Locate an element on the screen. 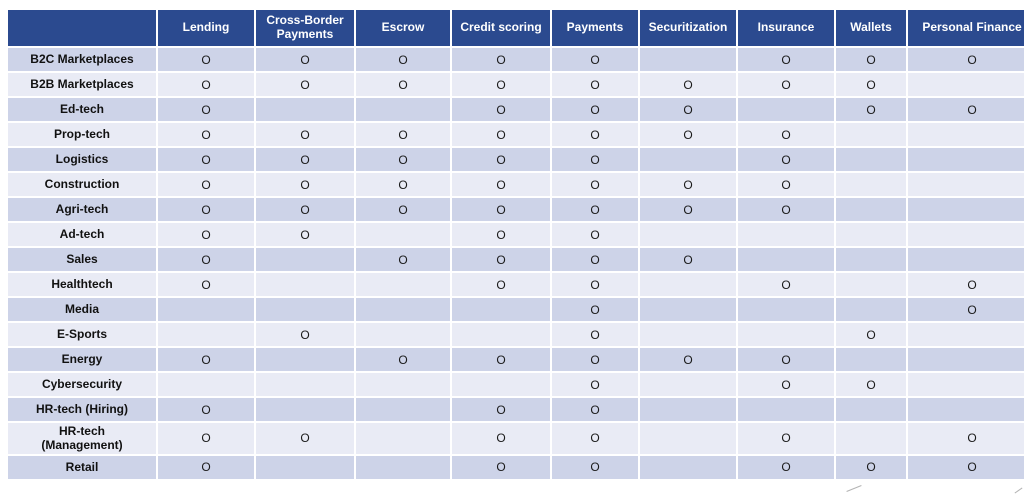 The image size is (1024, 495). row-label: Retail is located at coordinates (82, 467).